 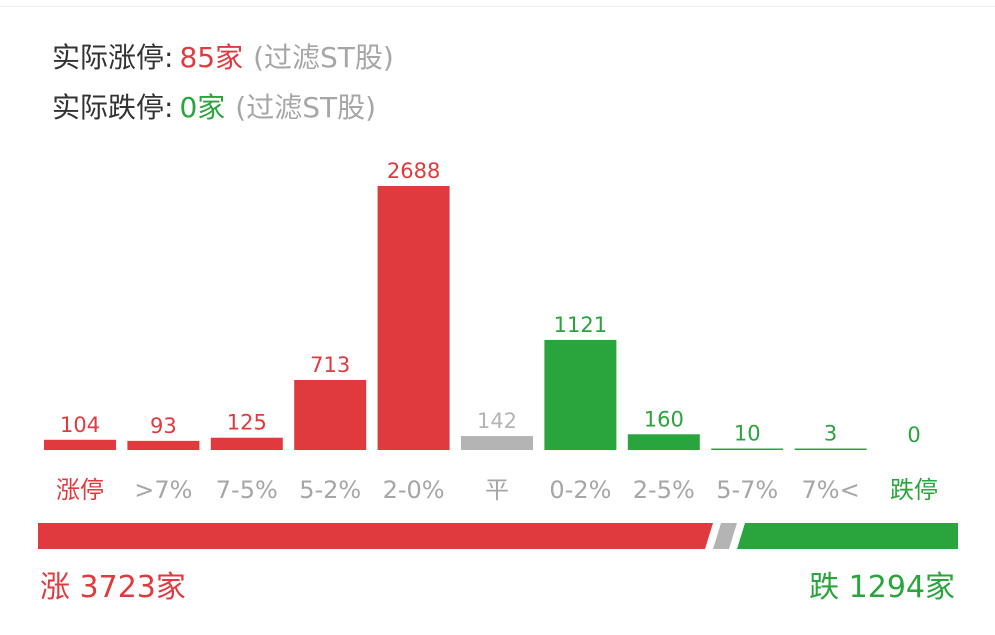 What do you see at coordinates (330, 365) in the screenshot?
I see `value-label-3: 713` at bounding box center [330, 365].